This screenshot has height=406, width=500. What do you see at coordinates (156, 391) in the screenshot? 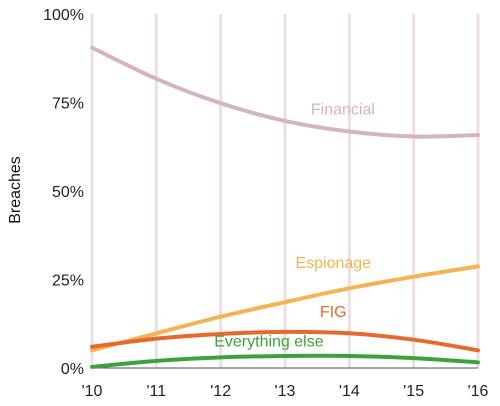
I see `x-tick-label: '11` at bounding box center [156, 391].